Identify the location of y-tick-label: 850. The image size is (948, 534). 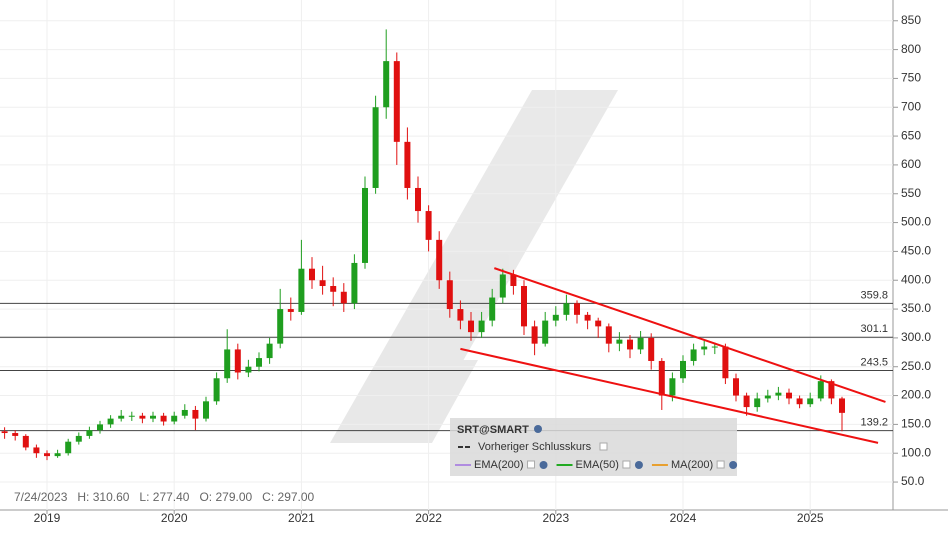
(911, 20).